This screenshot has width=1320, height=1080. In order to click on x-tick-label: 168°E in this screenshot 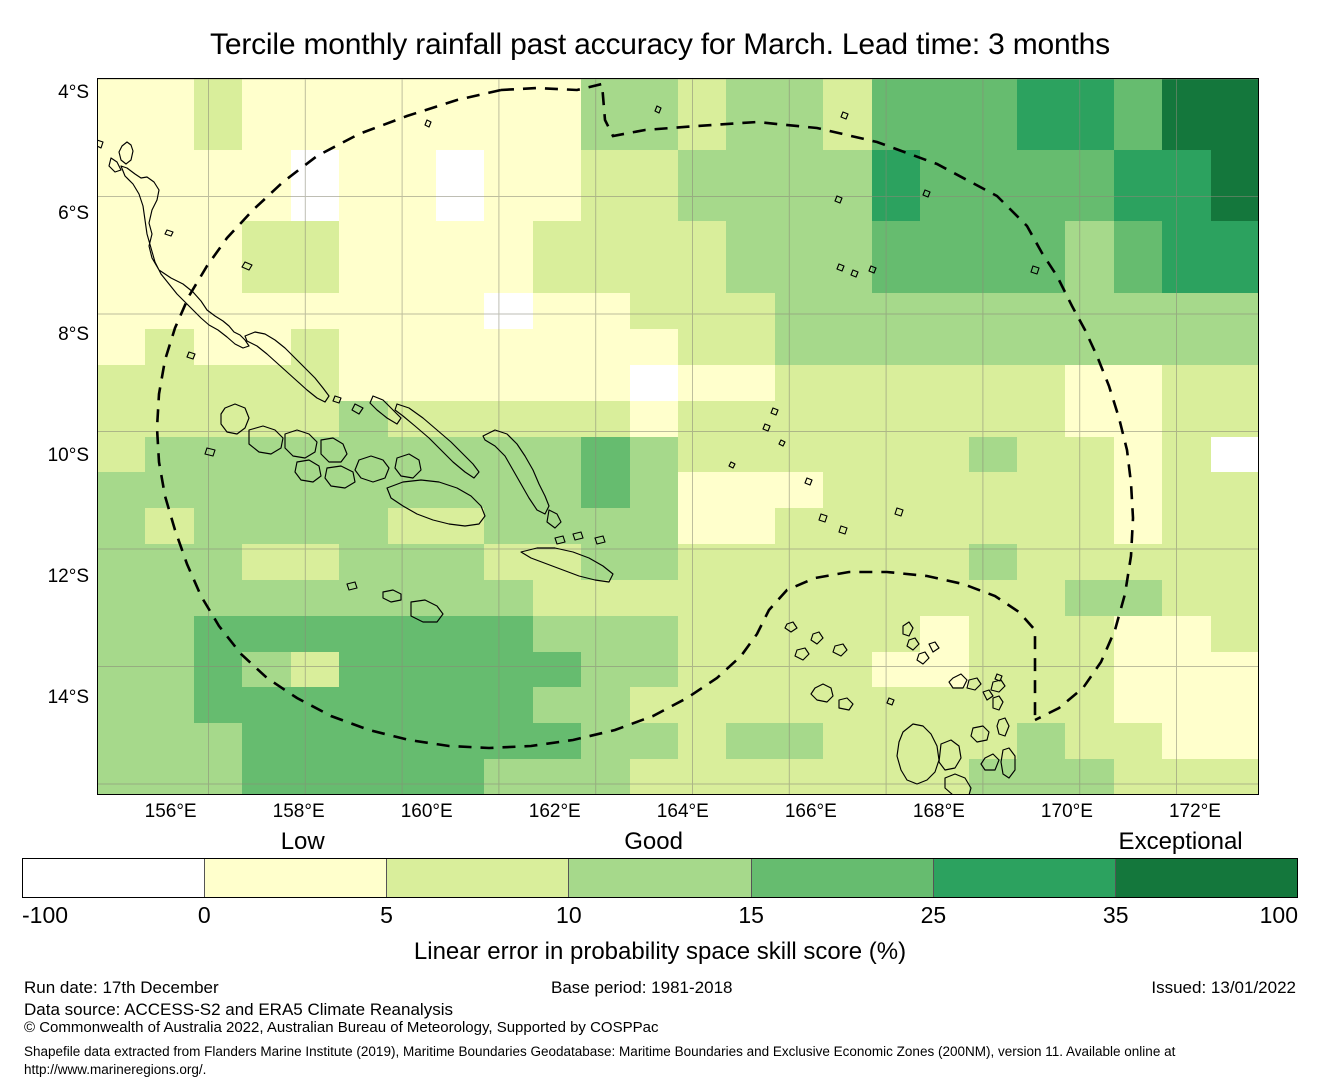, I will do `click(938, 811)`.